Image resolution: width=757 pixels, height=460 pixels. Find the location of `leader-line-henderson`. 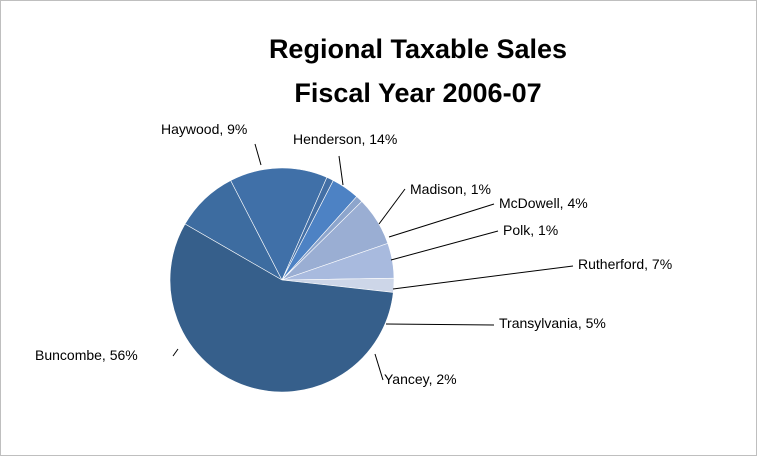

leader-line-henderson is located at coordinates (341, 170).